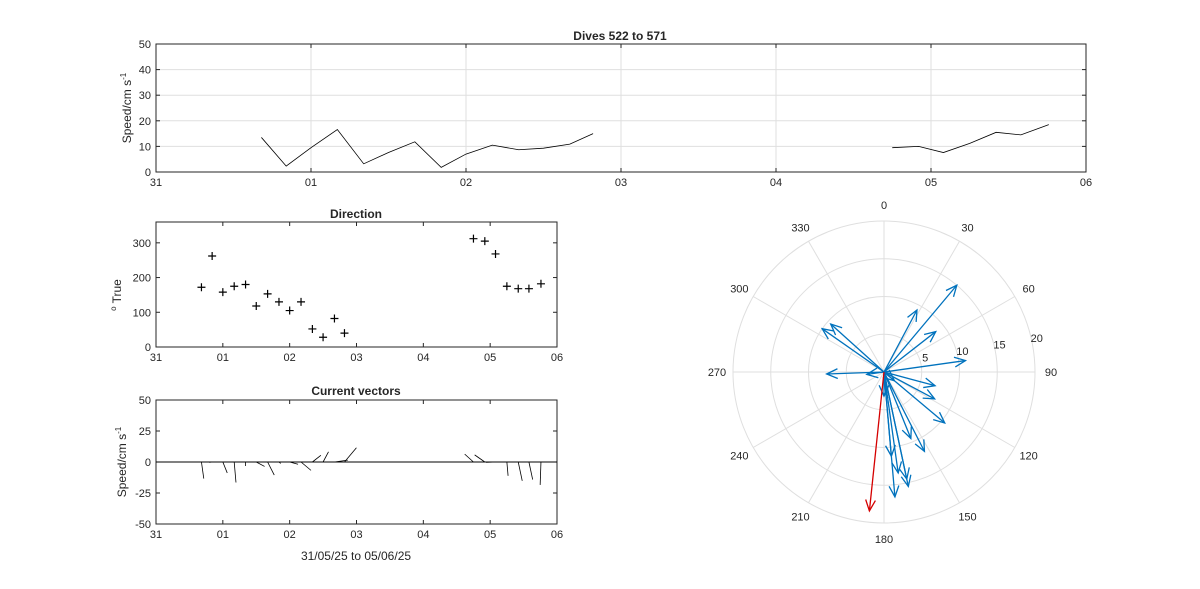 The image size is (1200, 589). I want to click on polar-angle-label: 330, so click(800, 228).